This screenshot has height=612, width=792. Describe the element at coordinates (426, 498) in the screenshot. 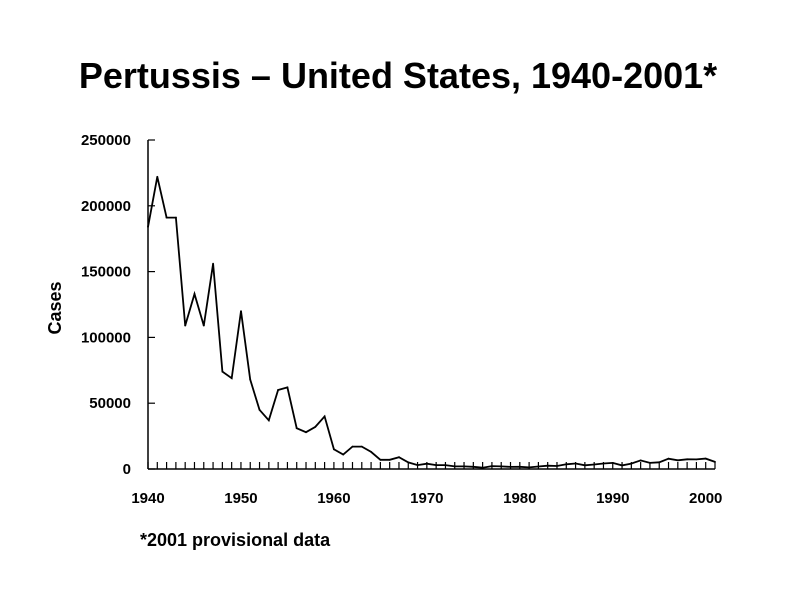

I see `x-tick-label: 1970` at that location.